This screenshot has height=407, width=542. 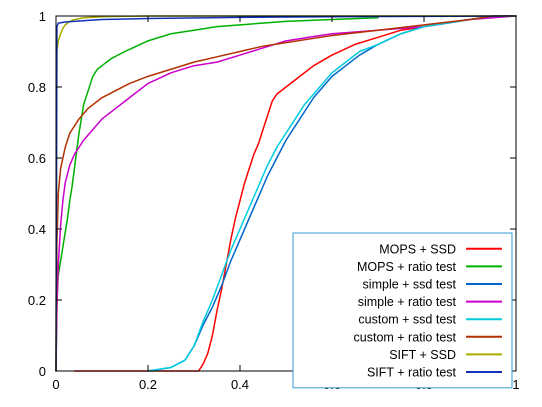 I want to click on x-tick-label: 1, so click(x=515, y=384).